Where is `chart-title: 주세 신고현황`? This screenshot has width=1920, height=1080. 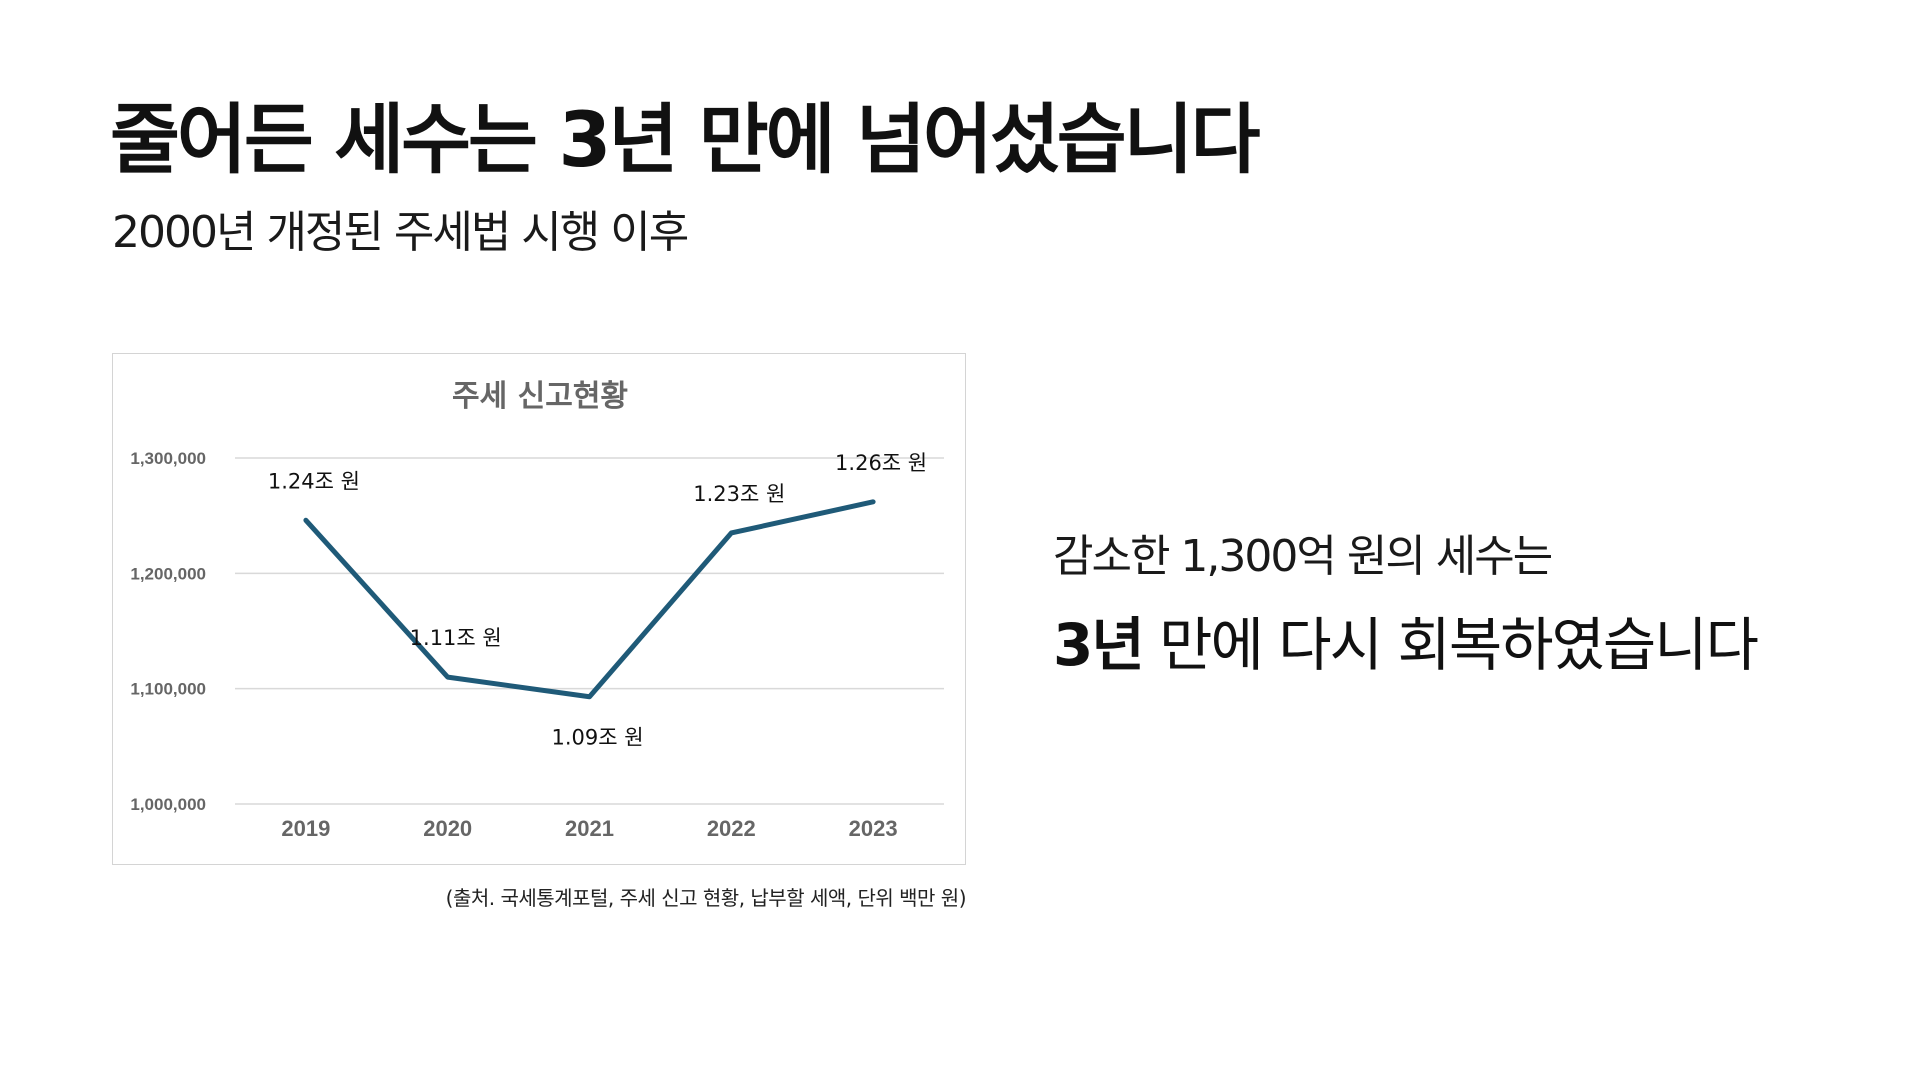
chart-title: 주세 신고현황 is located at coordinates (540, 396).